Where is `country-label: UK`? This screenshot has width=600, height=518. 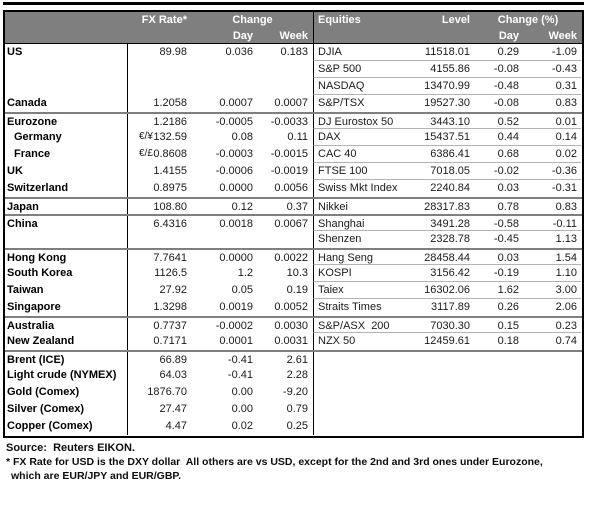 country-label: UK is located at coordinates (66, 171).